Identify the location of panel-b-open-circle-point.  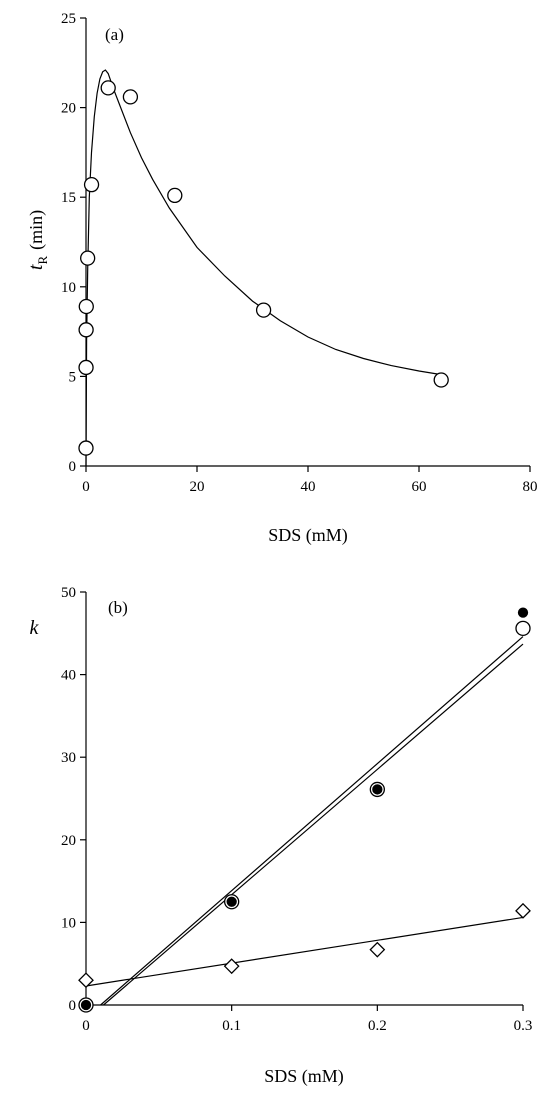
(523, 628).